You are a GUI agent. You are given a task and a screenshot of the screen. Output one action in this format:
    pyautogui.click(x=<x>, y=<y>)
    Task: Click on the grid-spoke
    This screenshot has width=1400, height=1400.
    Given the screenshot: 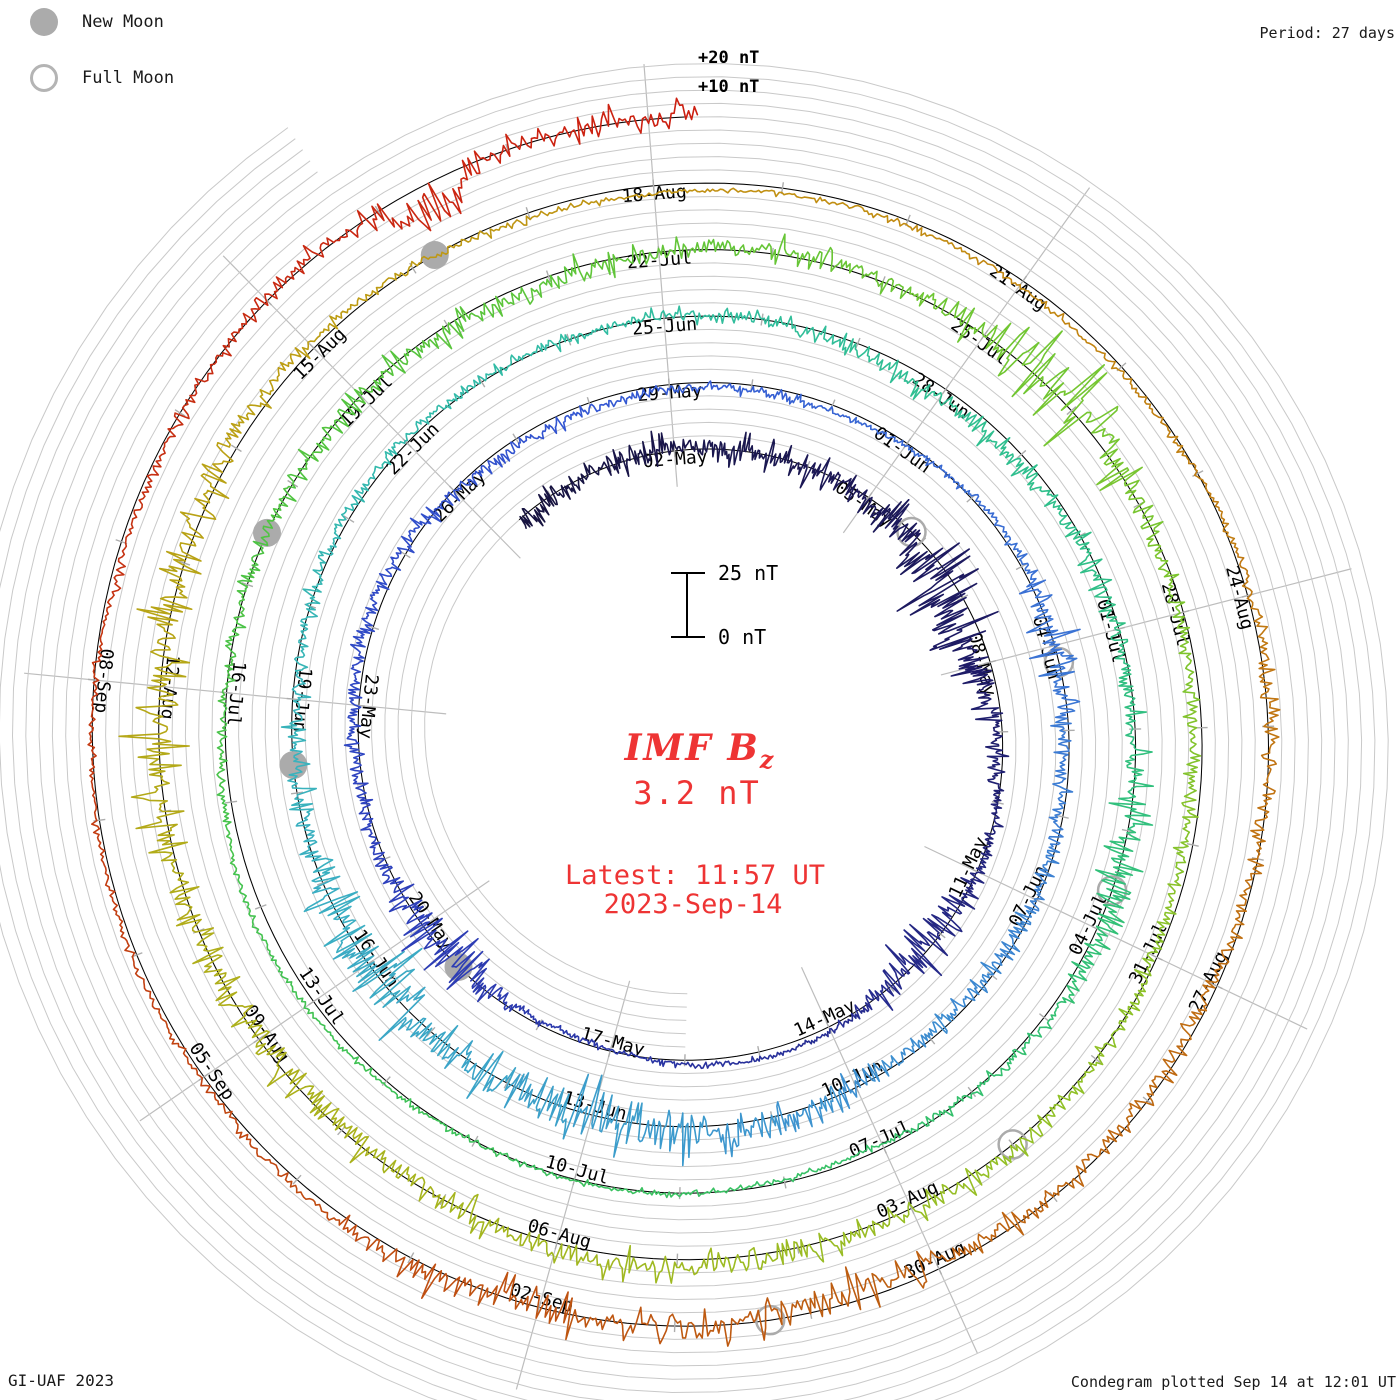 What is the action you would take?
    pyautogui.click(x=1146, y=622)
    